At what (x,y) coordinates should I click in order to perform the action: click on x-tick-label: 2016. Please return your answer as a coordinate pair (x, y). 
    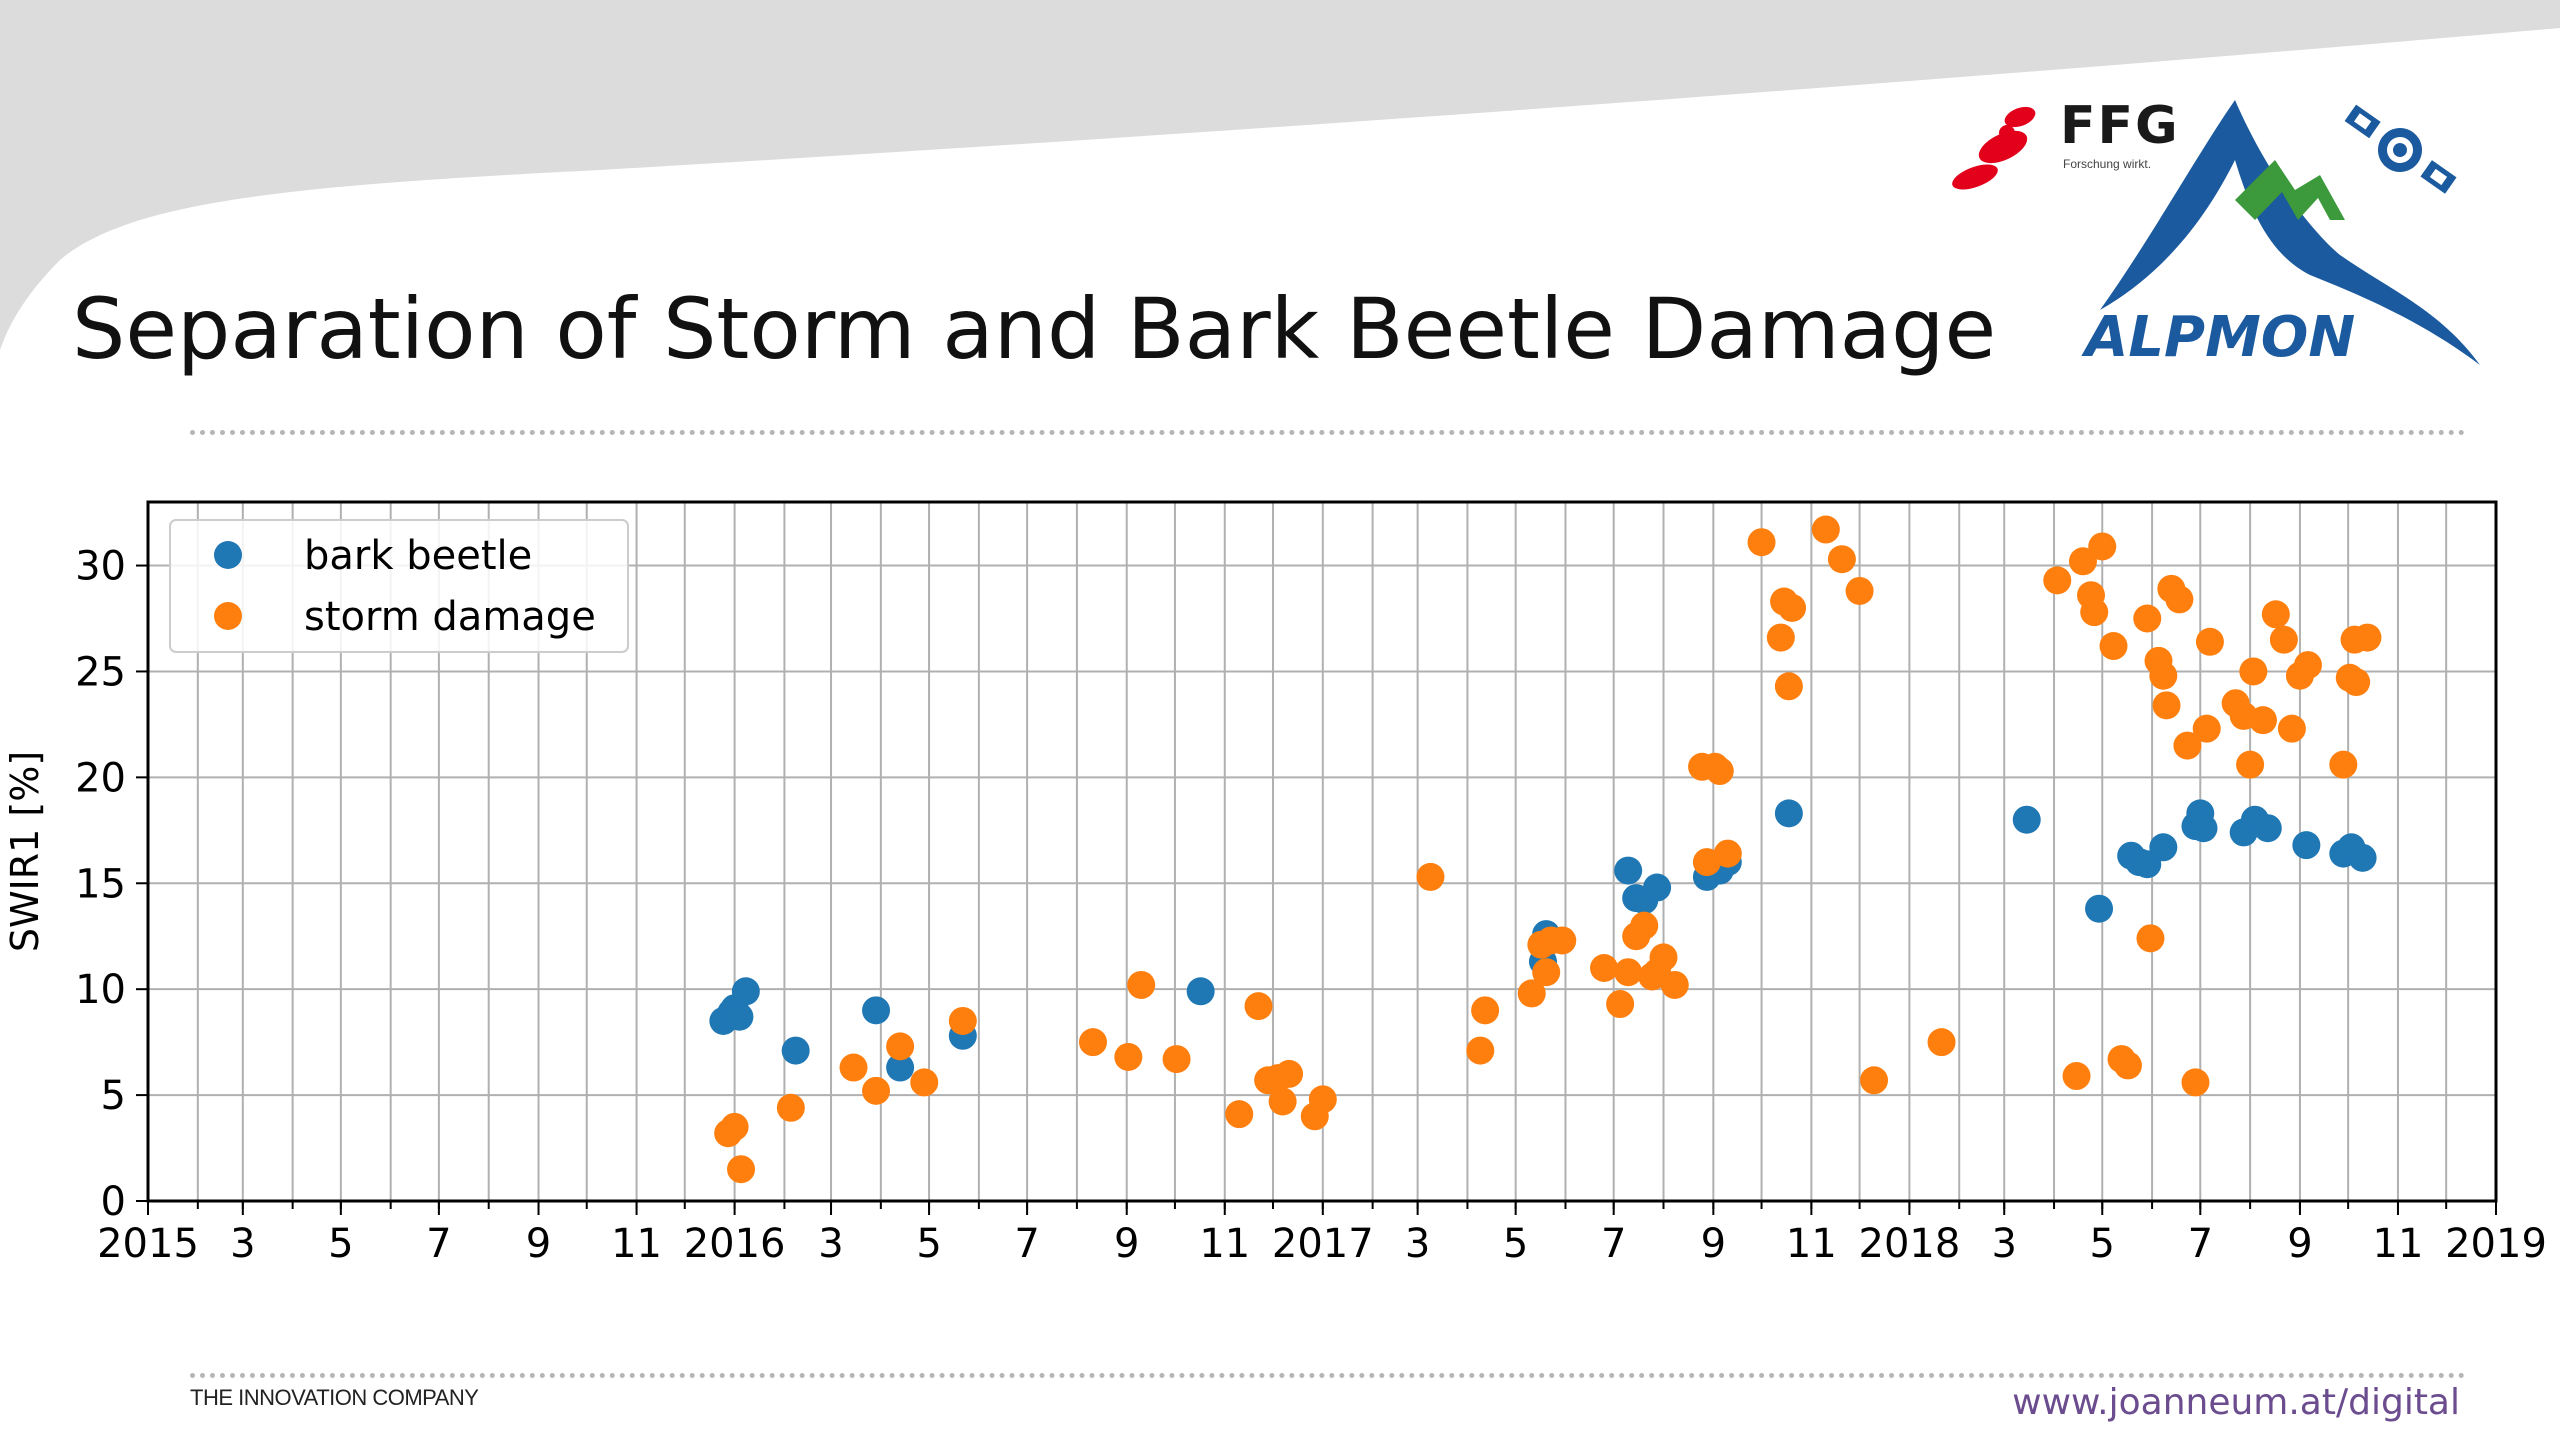
    Looking at the image, I should click on (735, 1244).